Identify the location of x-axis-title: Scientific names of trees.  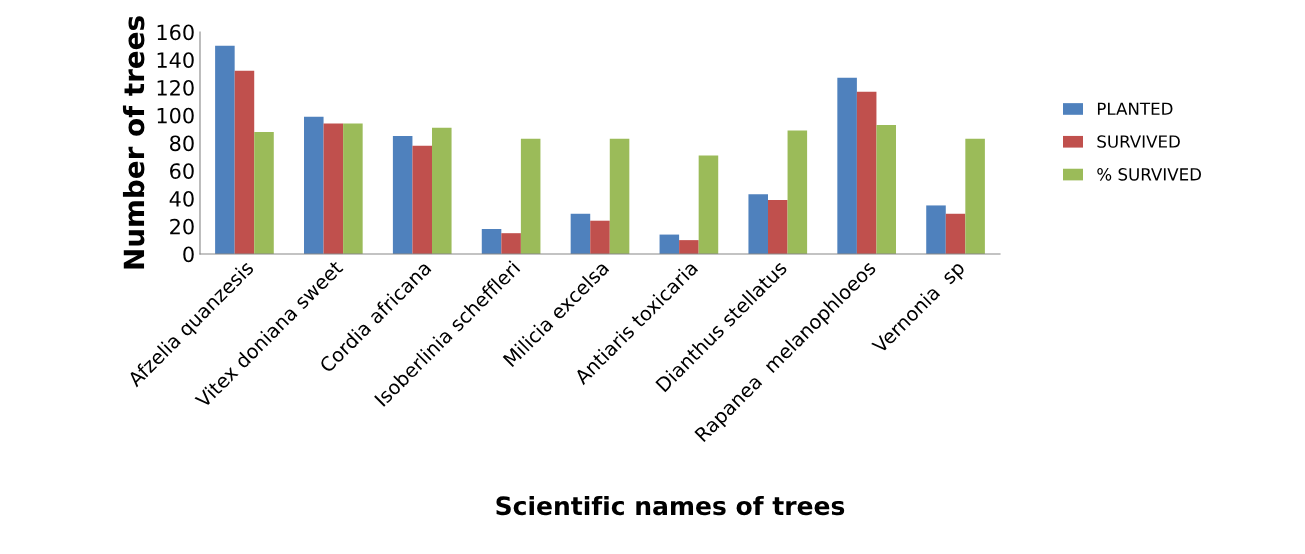
(670, 505).